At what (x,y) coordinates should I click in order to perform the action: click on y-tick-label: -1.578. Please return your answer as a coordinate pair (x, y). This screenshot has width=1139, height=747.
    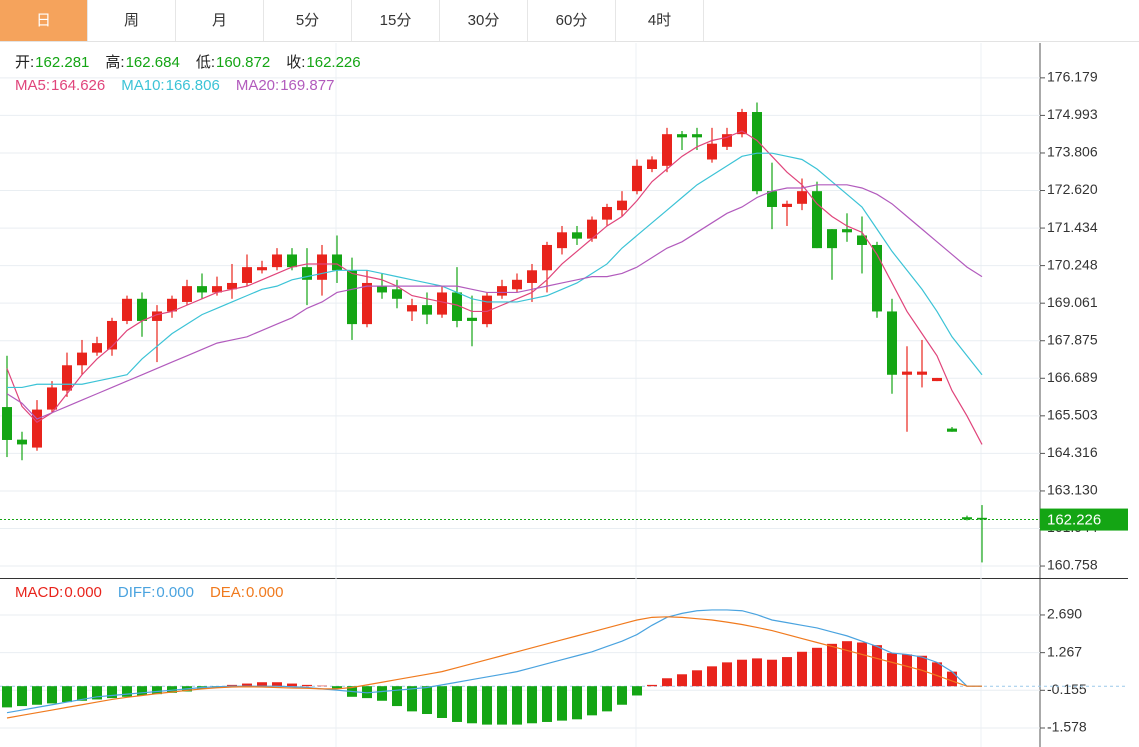
    Looking at the image, I should click on (1067, 727).